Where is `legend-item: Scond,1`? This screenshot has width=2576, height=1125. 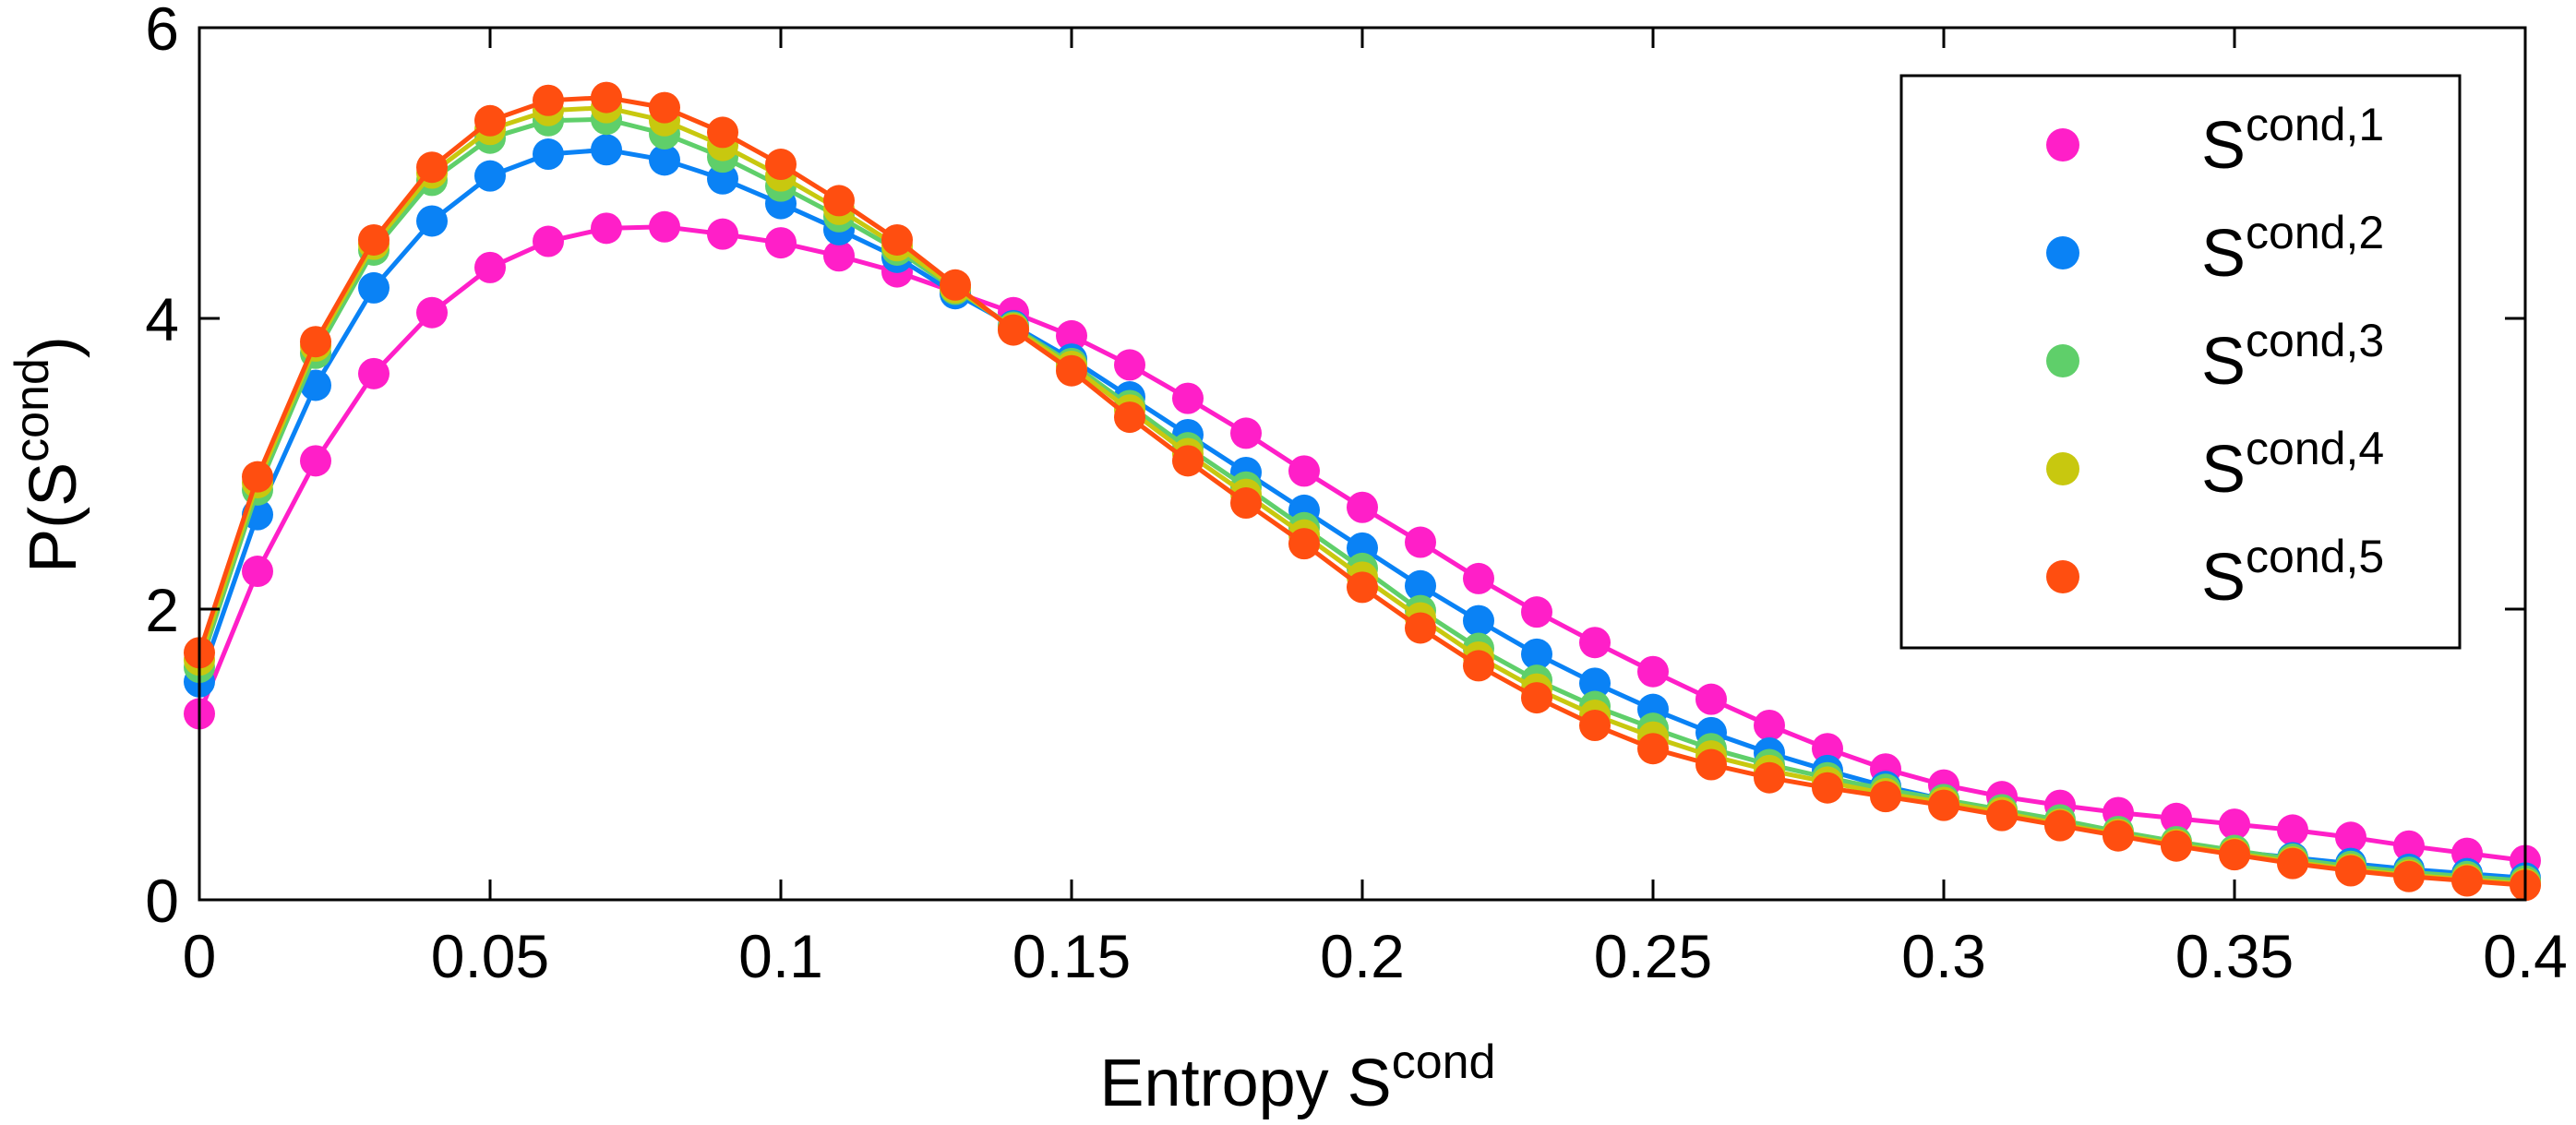 legend-item: Scond,1 is located at coordinates (2215, 141).